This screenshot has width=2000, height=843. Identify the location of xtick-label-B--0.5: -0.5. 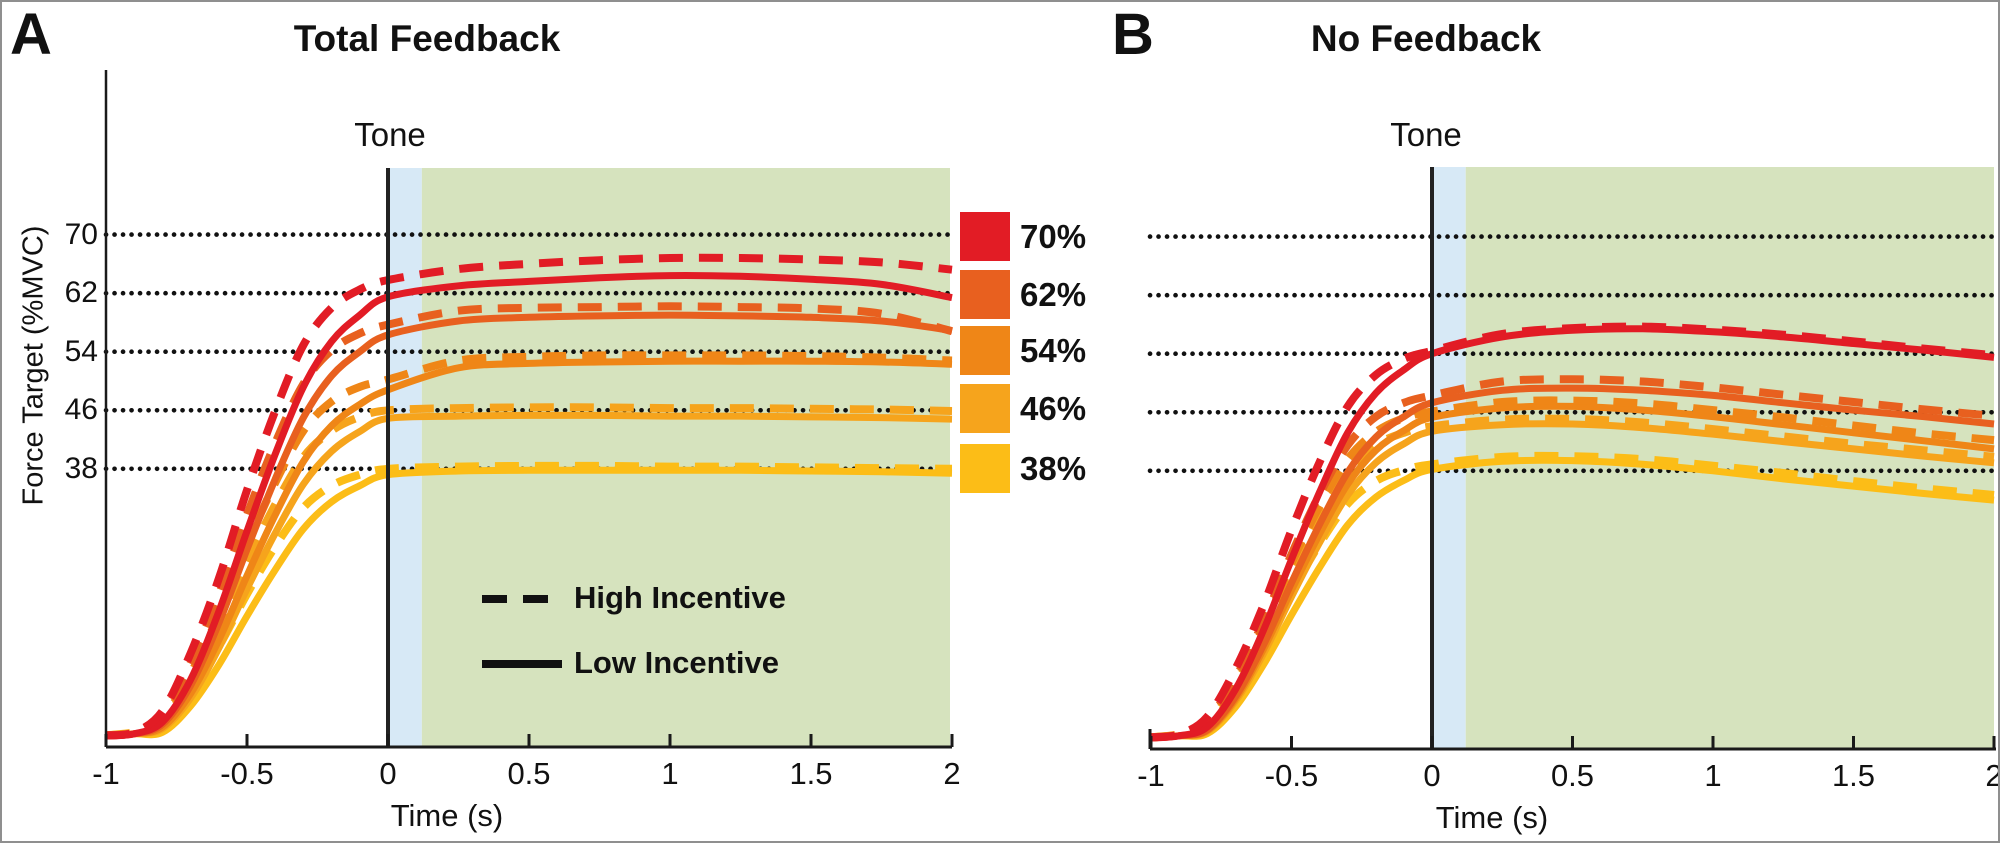
(1291, 775).